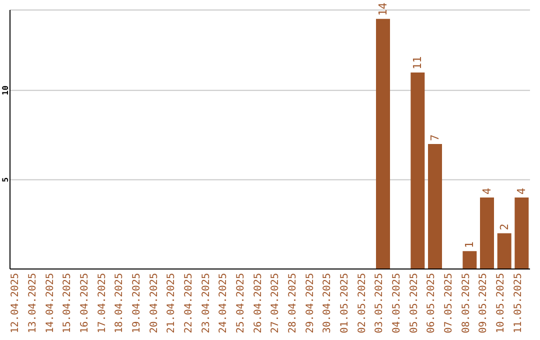 The height and width of the screenshot is (340, 540). What do you see at coordinates (397, 303) in the screenshot?
I see `x-tick-label: 04.05.2025` at bounding box center [397, 303].